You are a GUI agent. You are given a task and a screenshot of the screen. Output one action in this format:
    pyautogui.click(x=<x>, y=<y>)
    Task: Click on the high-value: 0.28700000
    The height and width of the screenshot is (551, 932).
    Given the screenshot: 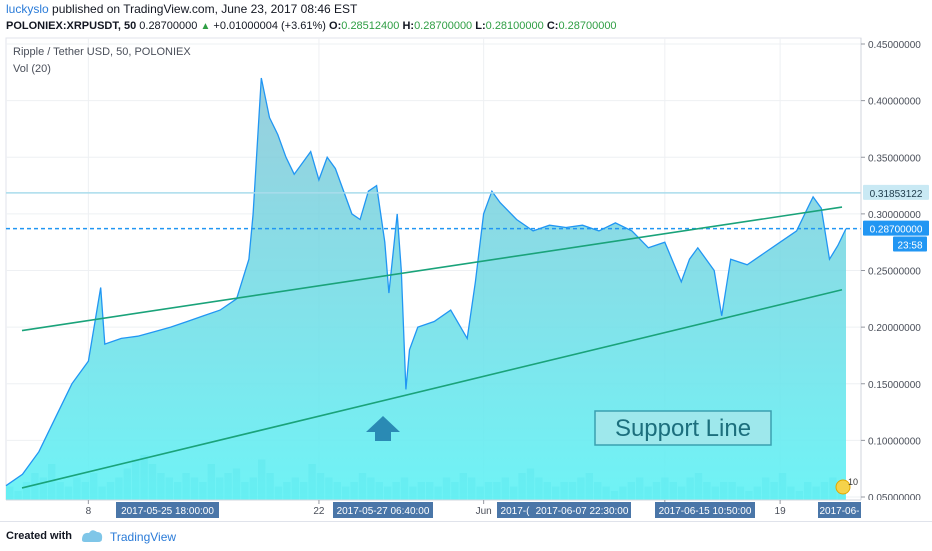 What is the action you would take?
    pyautogui.click(x=443, y=26)
    